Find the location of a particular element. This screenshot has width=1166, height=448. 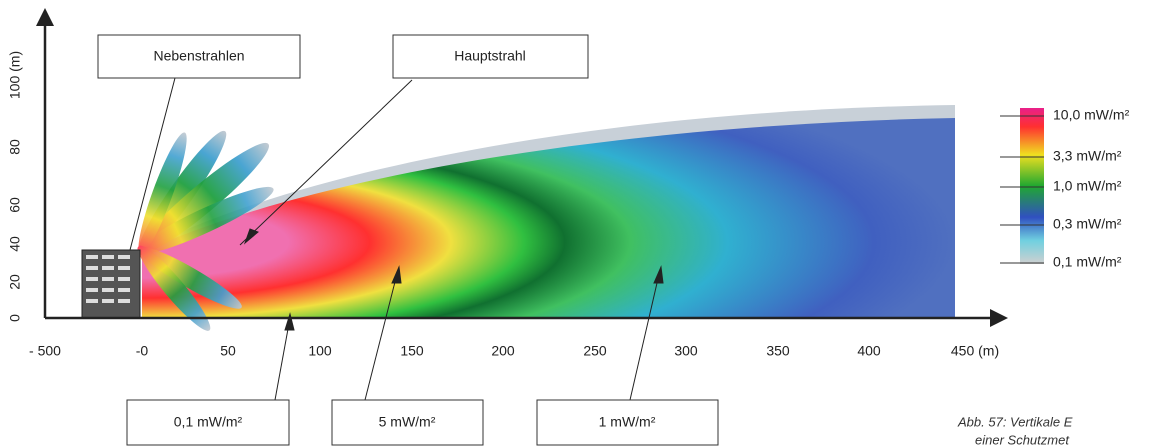

x-tick-label: 100 is located at coordinates (320, 351).